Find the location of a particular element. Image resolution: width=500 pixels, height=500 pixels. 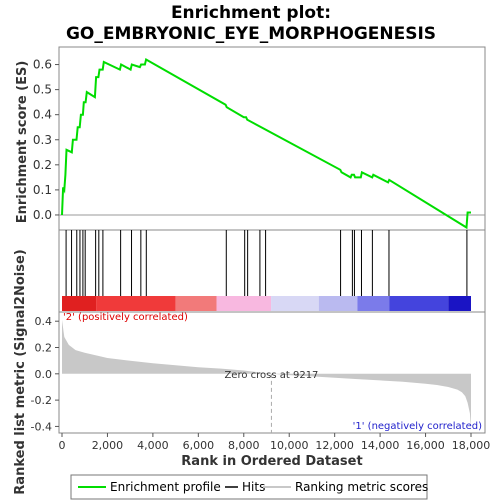

positively-correlated-label: '2' (positively correlated) is located at coordinates (125, 317).